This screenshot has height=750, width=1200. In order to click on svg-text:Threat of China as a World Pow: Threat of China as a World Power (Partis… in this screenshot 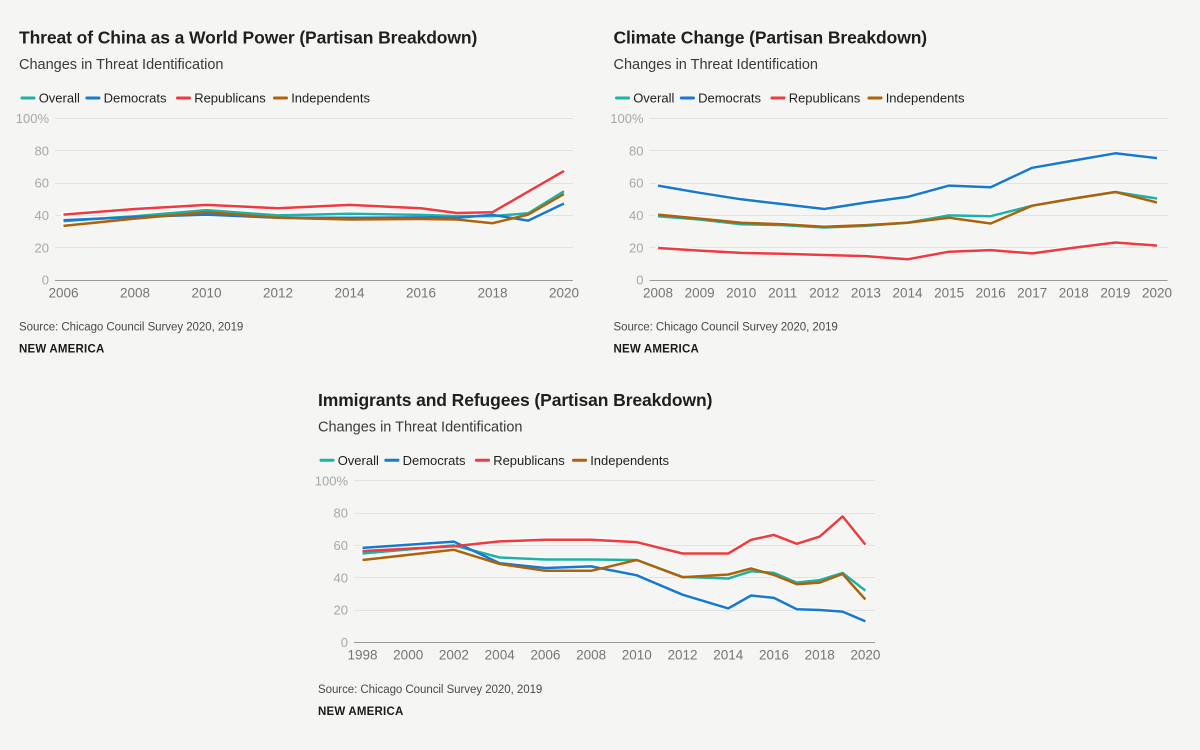, I will do `click(248, 38)`.